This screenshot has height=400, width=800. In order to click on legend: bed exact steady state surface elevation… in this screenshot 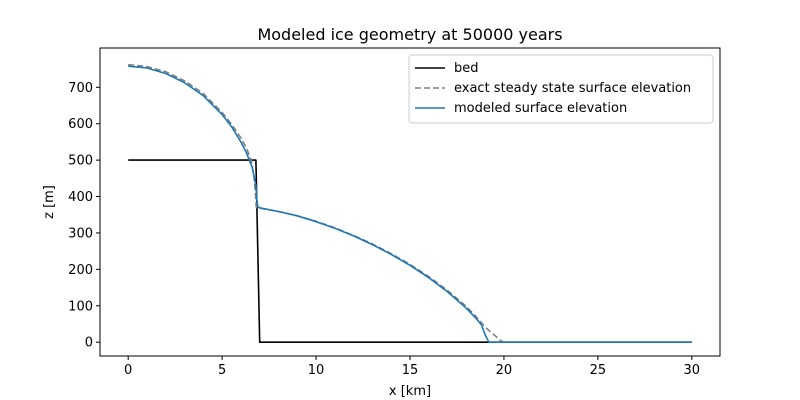, I will do `click(561, 89)`.